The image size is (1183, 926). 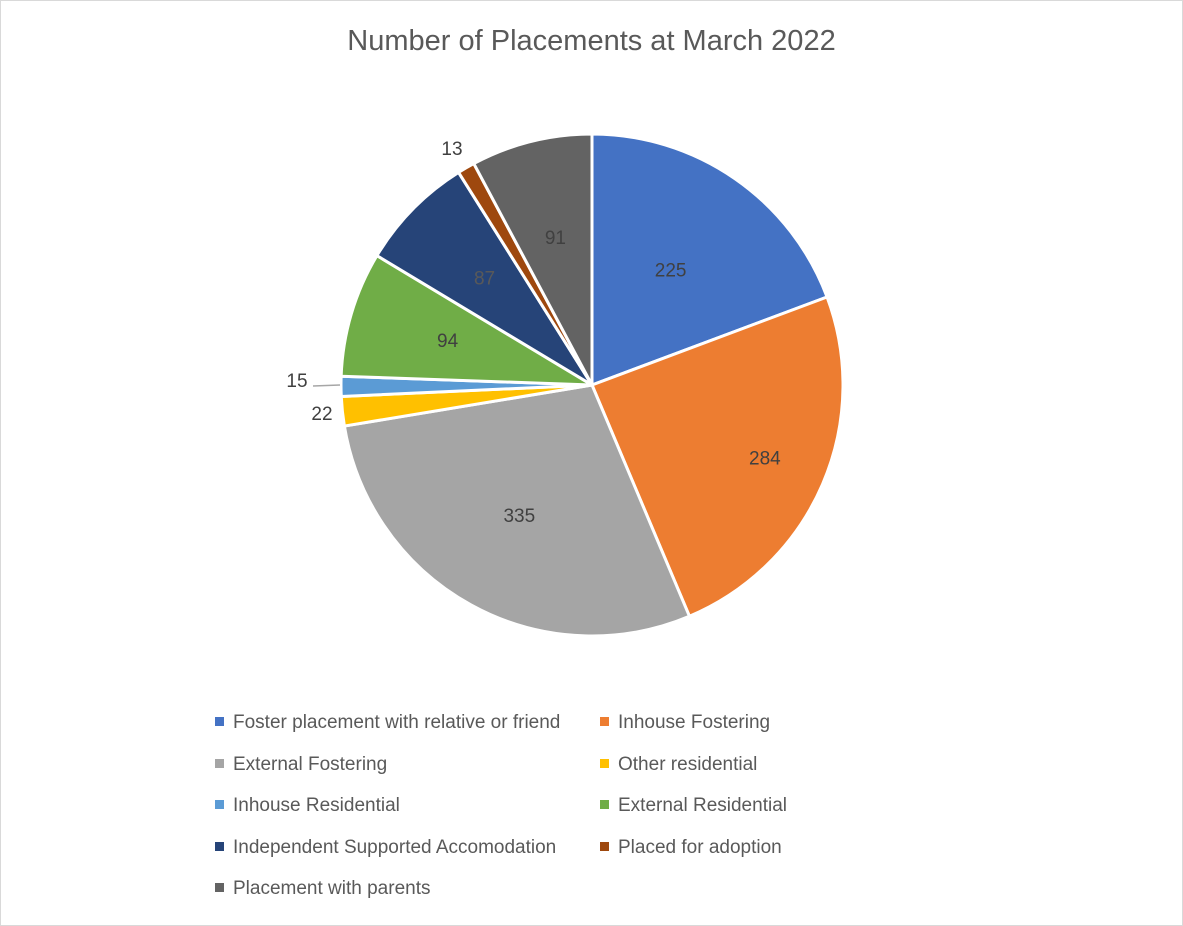 I want to click on pie-slice-external-residential, so click(x=466, y=320).